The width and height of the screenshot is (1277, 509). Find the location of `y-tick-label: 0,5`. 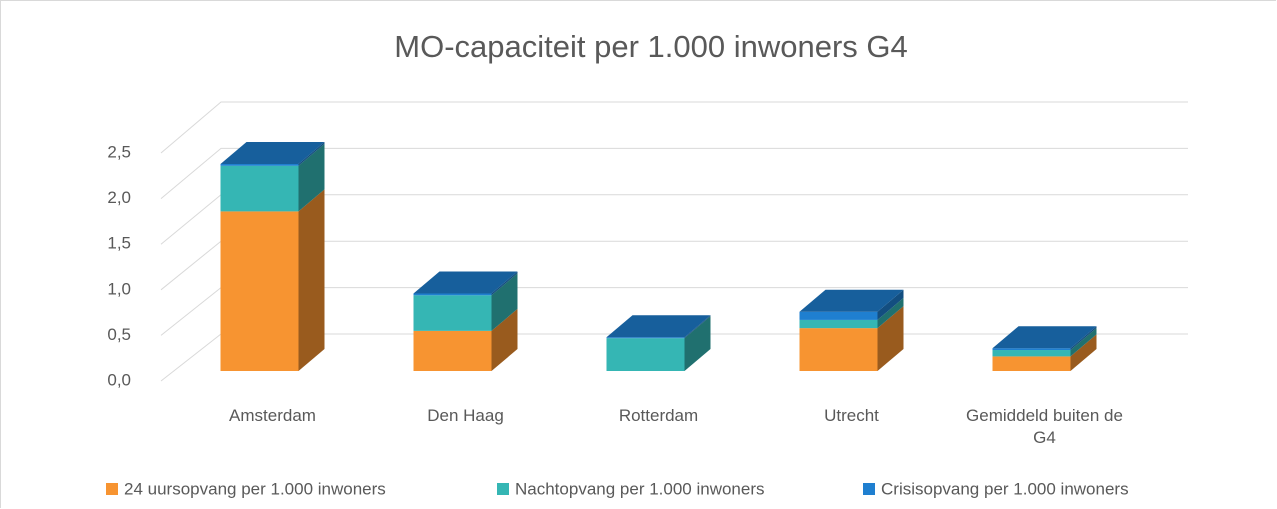

y-tick-label: 0,5 is located at coordinates (119, 334).